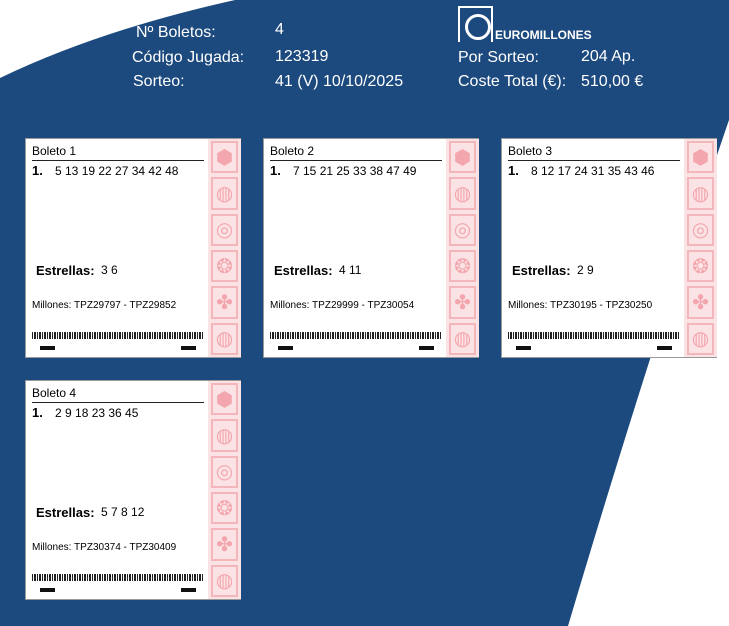 This screenshot has width=729, height=626. Describe the element at coordinates (279, 29) in the screenshot. I see `boletos-value: 4` at that location.